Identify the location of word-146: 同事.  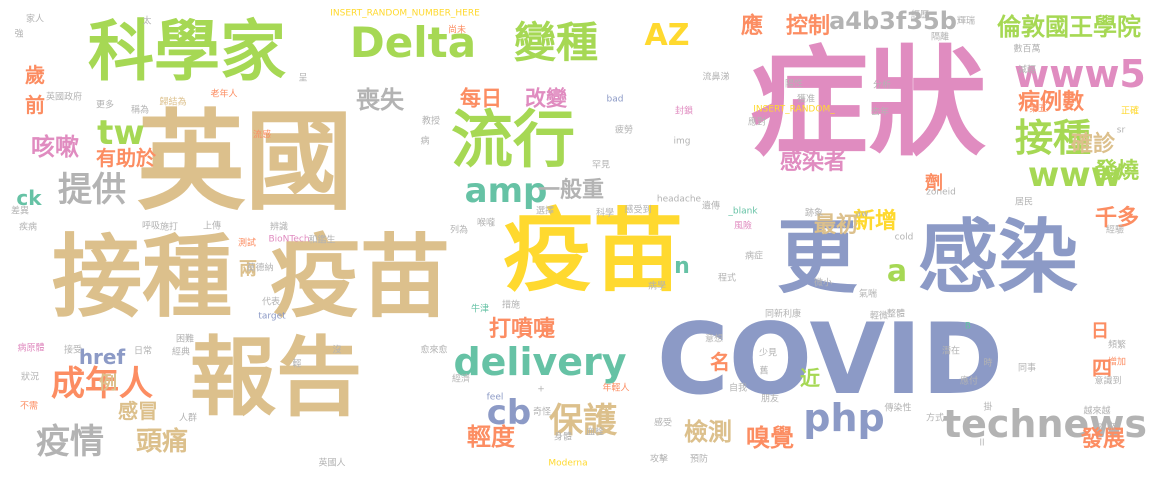
(1027, 368).